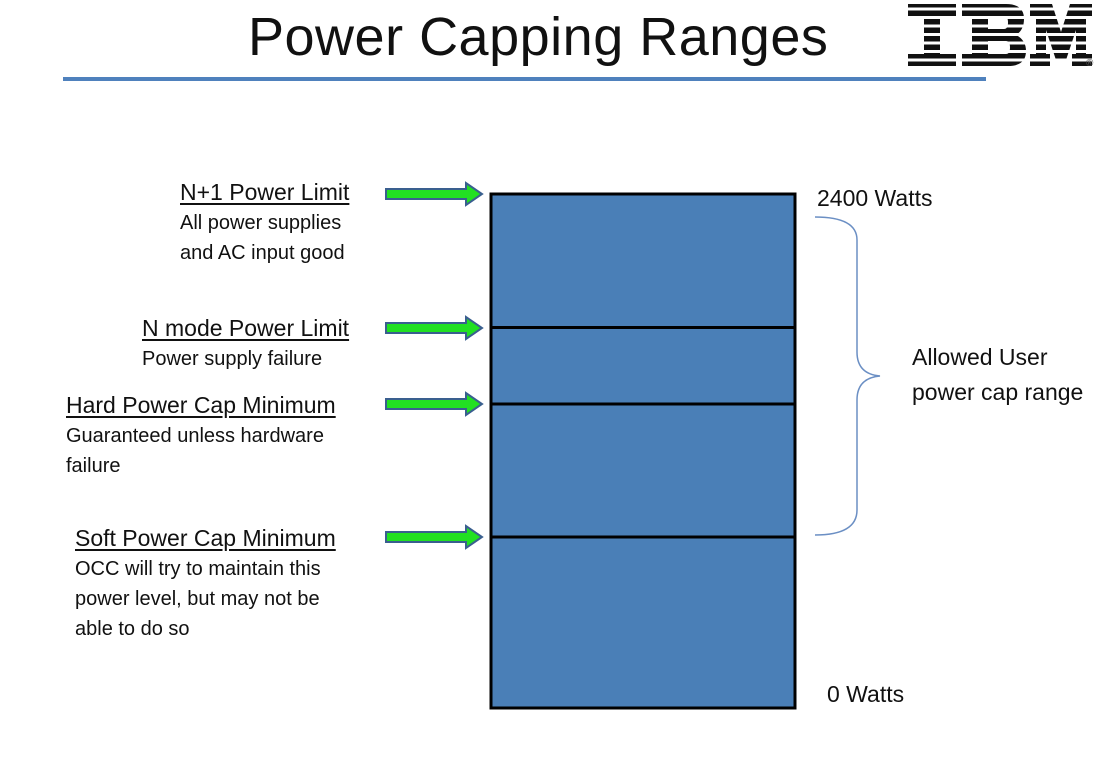 The height and width of the screenshot is (778, 1108). What do you see at coordinates (265, 192) in the screenshot?
I see `level-heading: N+1 Power Limit` at bounding box center [265, 192].